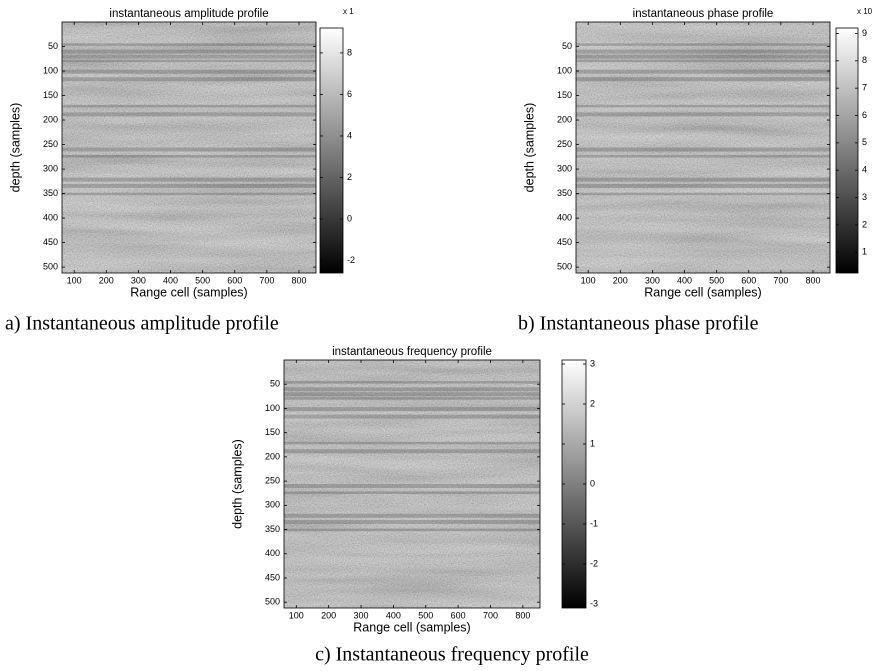 This screenshot has height=671, width=877. Describe the element at coordinates (865, 11) in the screenshot. I see `colorbar-exponent: x 10` at that location.